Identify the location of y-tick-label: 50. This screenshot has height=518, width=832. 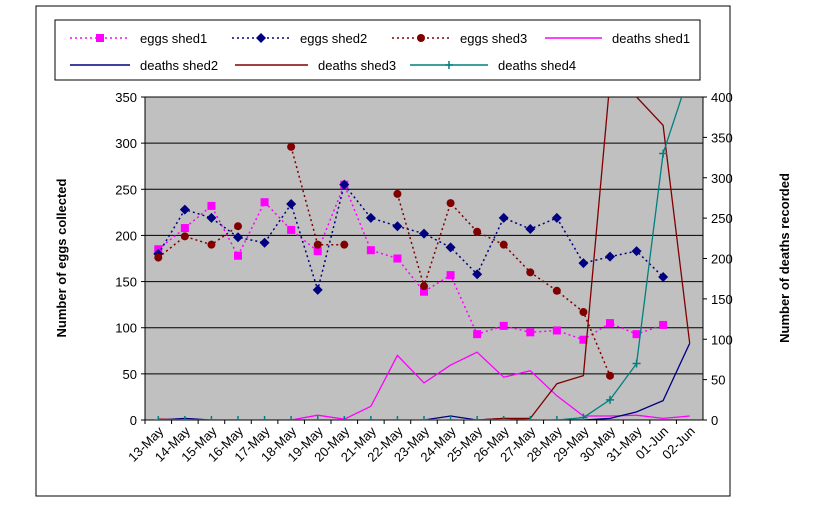
(130, 374).